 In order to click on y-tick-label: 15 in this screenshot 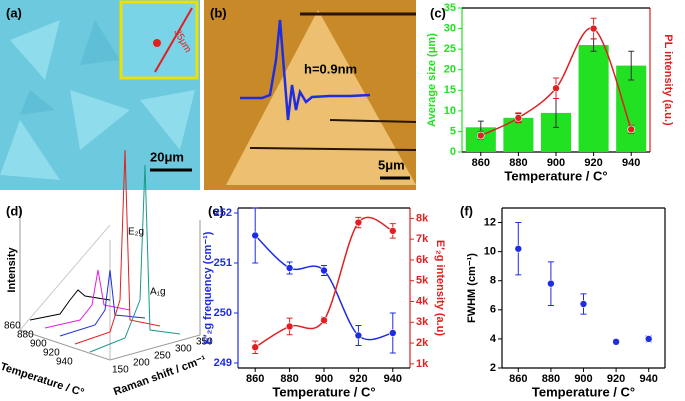, I will do `click(450, 90)`.